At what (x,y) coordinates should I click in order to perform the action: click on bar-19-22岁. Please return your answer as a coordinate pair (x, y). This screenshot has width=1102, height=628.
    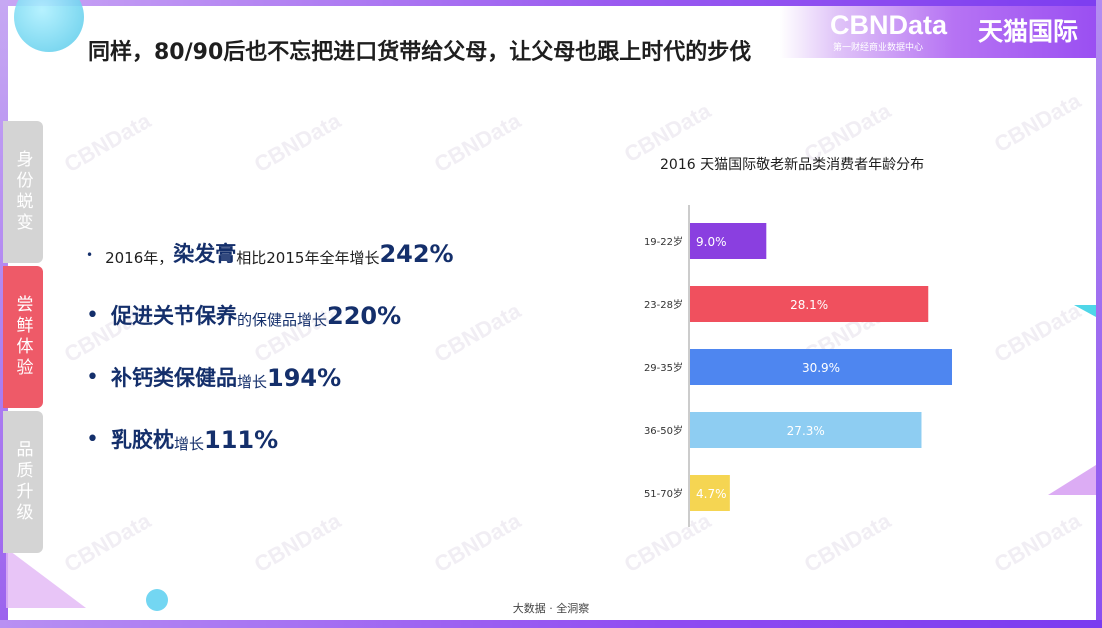
    Looking at the image, I should click on (728, 241).